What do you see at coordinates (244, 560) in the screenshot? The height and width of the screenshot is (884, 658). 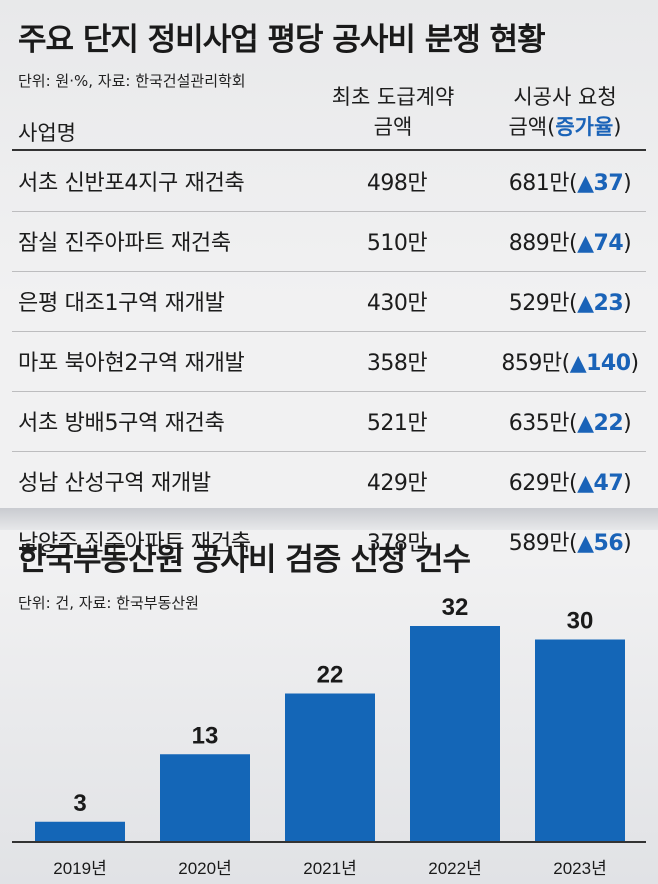 I see `chart-title: 한국부동산원 공사비 검증 신청 건수` at bounding box center [244, 560].